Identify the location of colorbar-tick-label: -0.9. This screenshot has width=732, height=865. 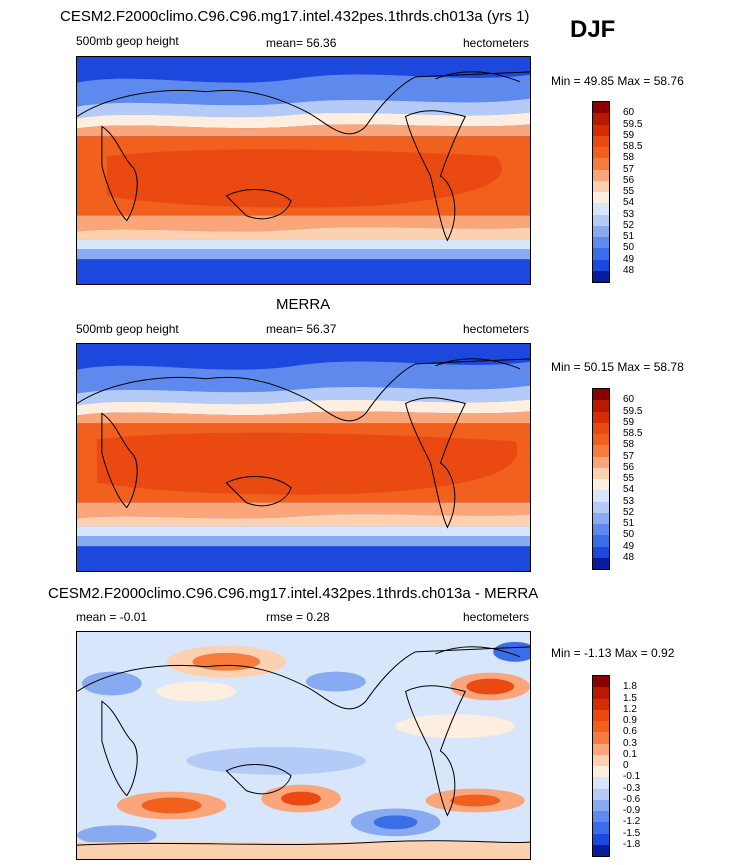
(632, 810).